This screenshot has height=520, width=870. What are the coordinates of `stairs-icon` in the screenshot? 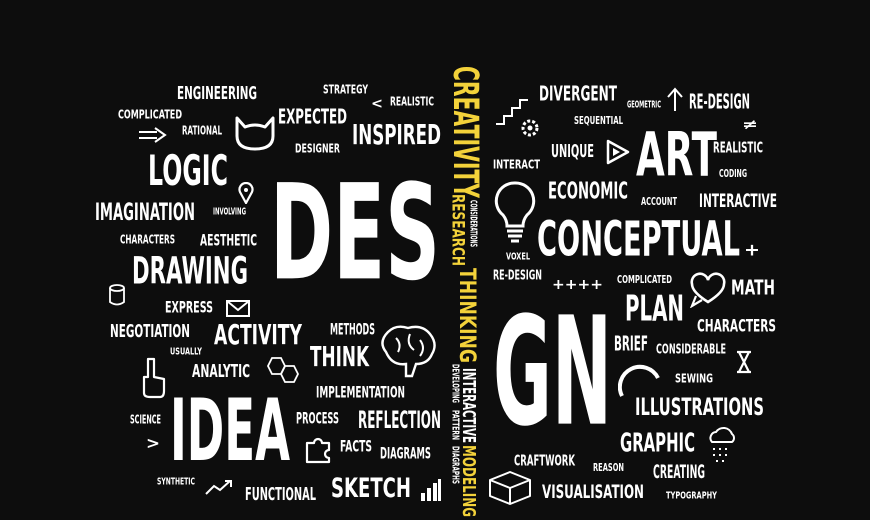 It's located at (512, 111).